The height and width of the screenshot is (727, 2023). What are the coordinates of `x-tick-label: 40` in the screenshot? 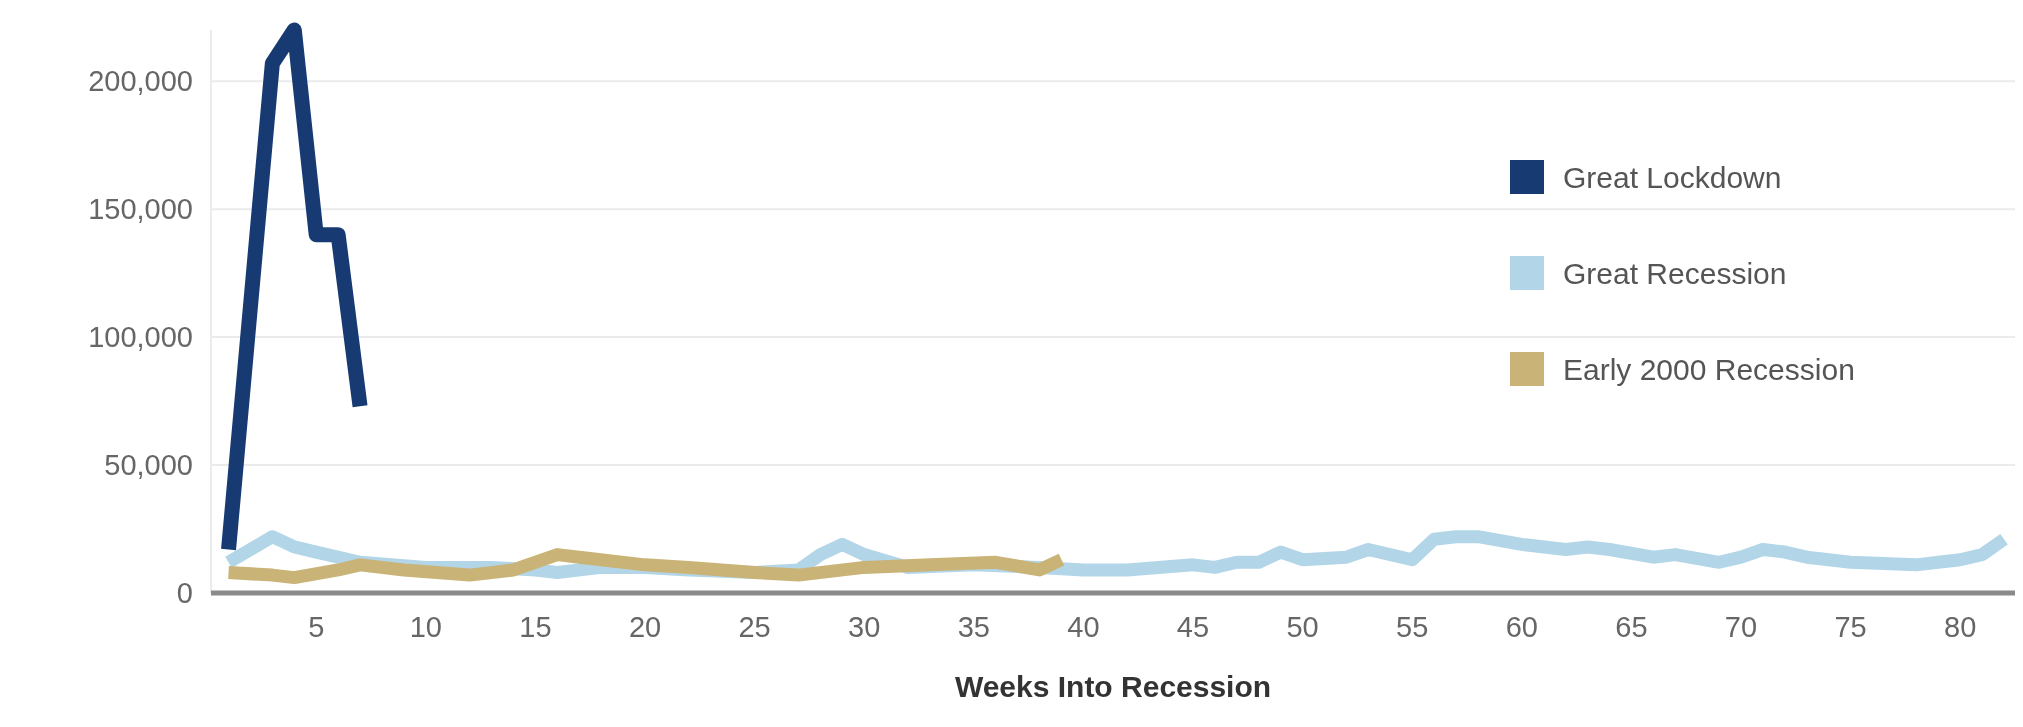 It's located at (1083, 627).